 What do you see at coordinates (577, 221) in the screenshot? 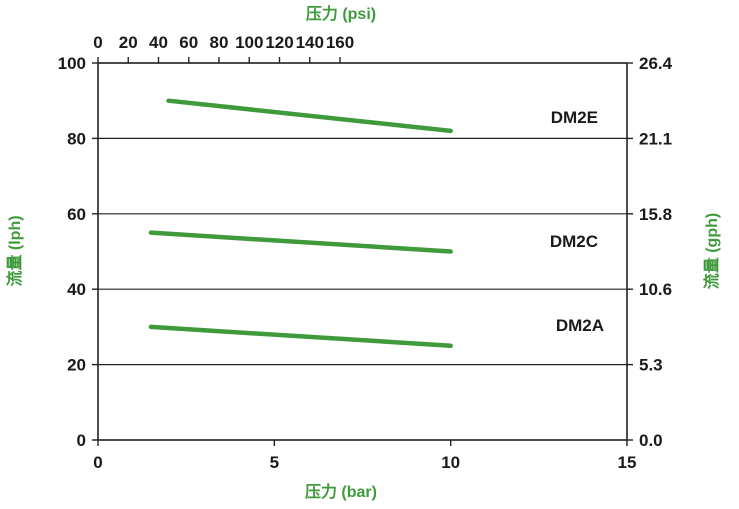
I see `series-labels: DM2E DM2C DM2A` at bounding box center [577, 221].